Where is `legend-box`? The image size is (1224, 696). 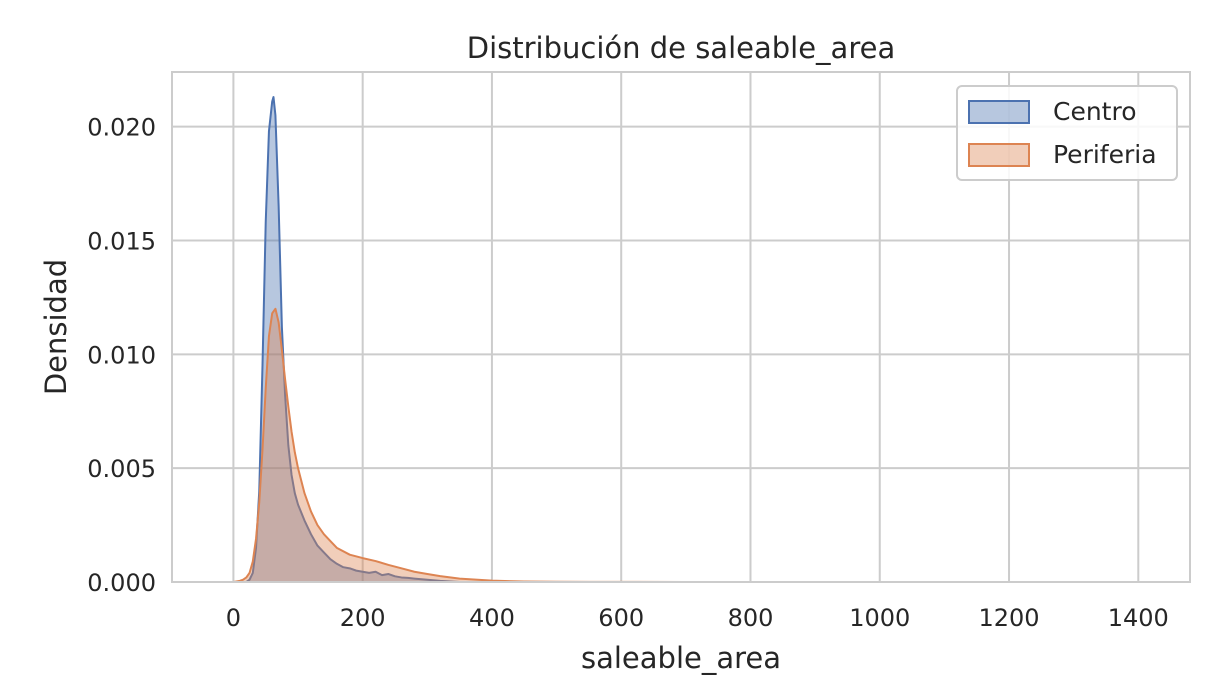 legend-box is located at coordinates (1067, 133).